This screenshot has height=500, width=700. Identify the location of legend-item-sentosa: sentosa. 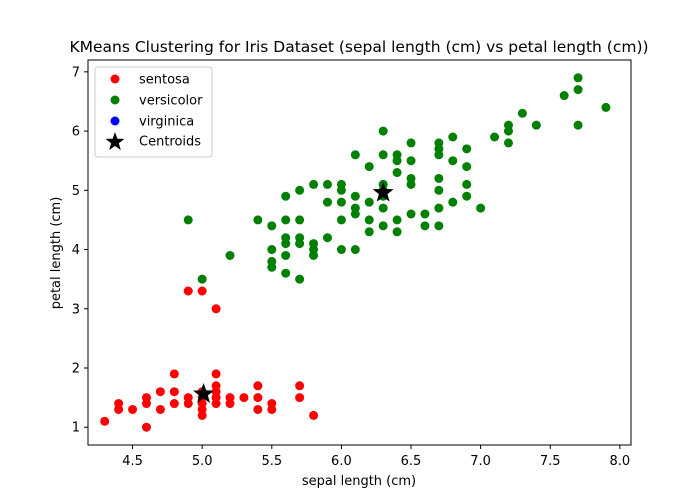
(150, 80).